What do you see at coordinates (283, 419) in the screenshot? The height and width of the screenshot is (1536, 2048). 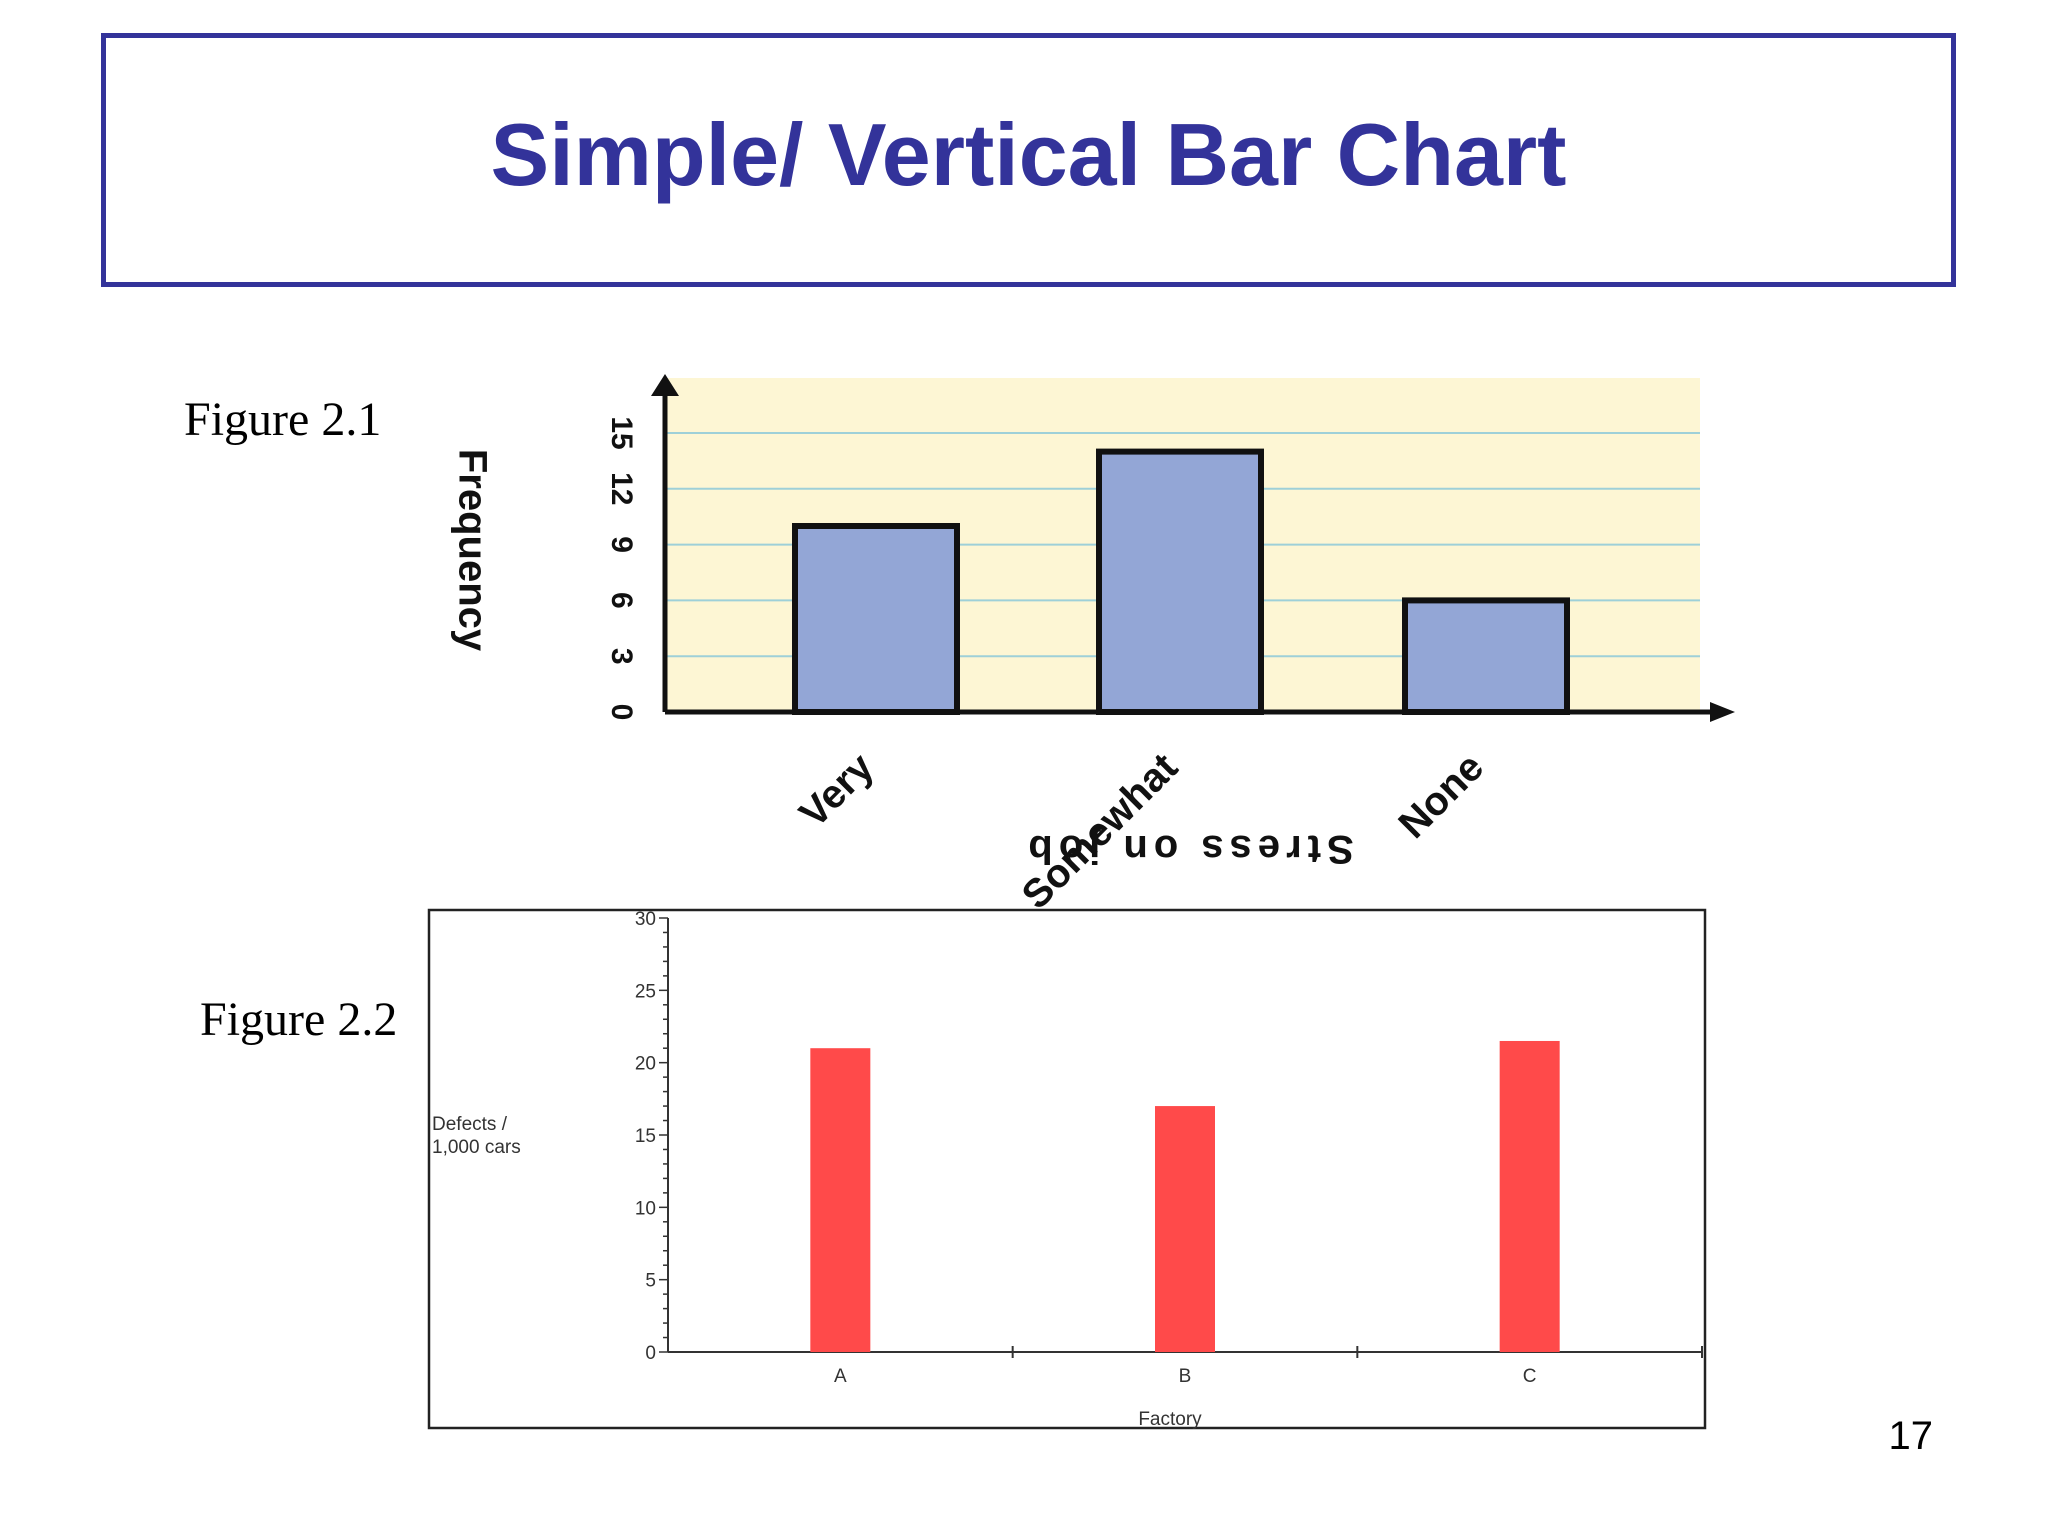 I see `figure-1-label: Figure 2.1` at bounding box center [283, 419].